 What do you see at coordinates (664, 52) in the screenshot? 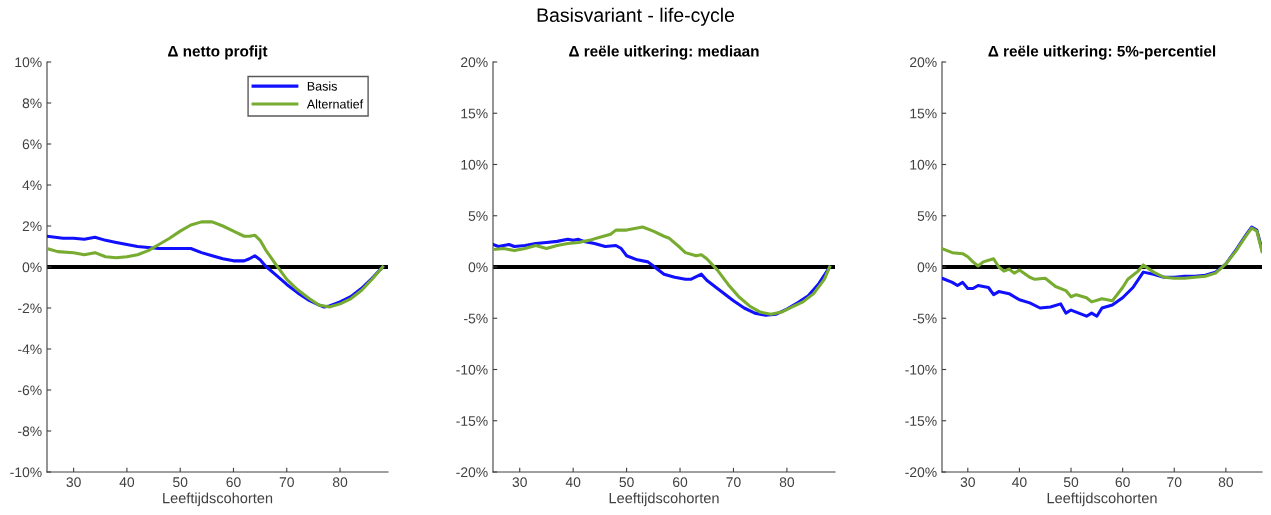
I see `chart-title: Δ reële uitkering: mediaan` at bounding box center [664, 52].